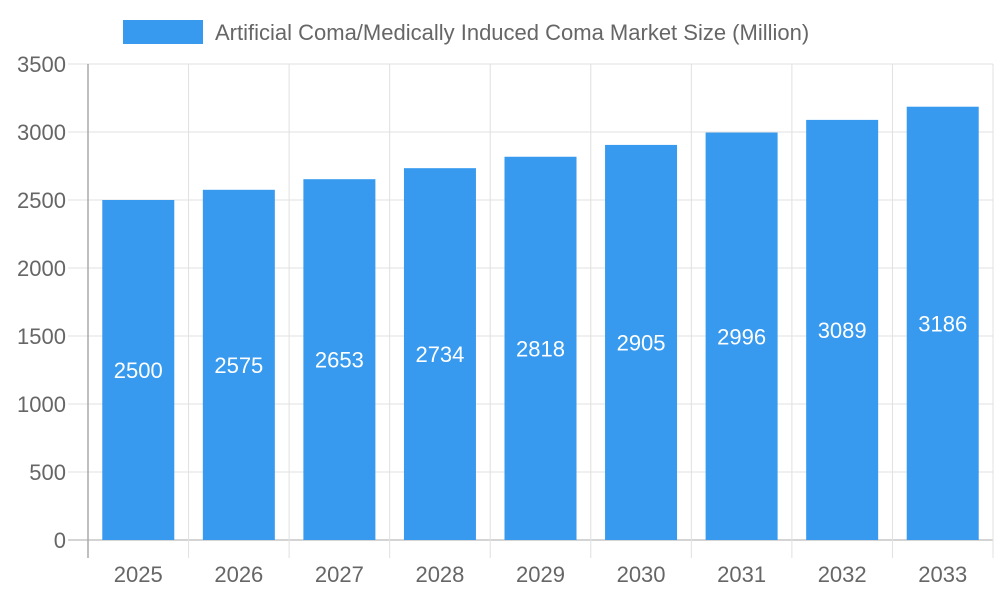  I want to click on data-label: 2653, so click(339, 360).